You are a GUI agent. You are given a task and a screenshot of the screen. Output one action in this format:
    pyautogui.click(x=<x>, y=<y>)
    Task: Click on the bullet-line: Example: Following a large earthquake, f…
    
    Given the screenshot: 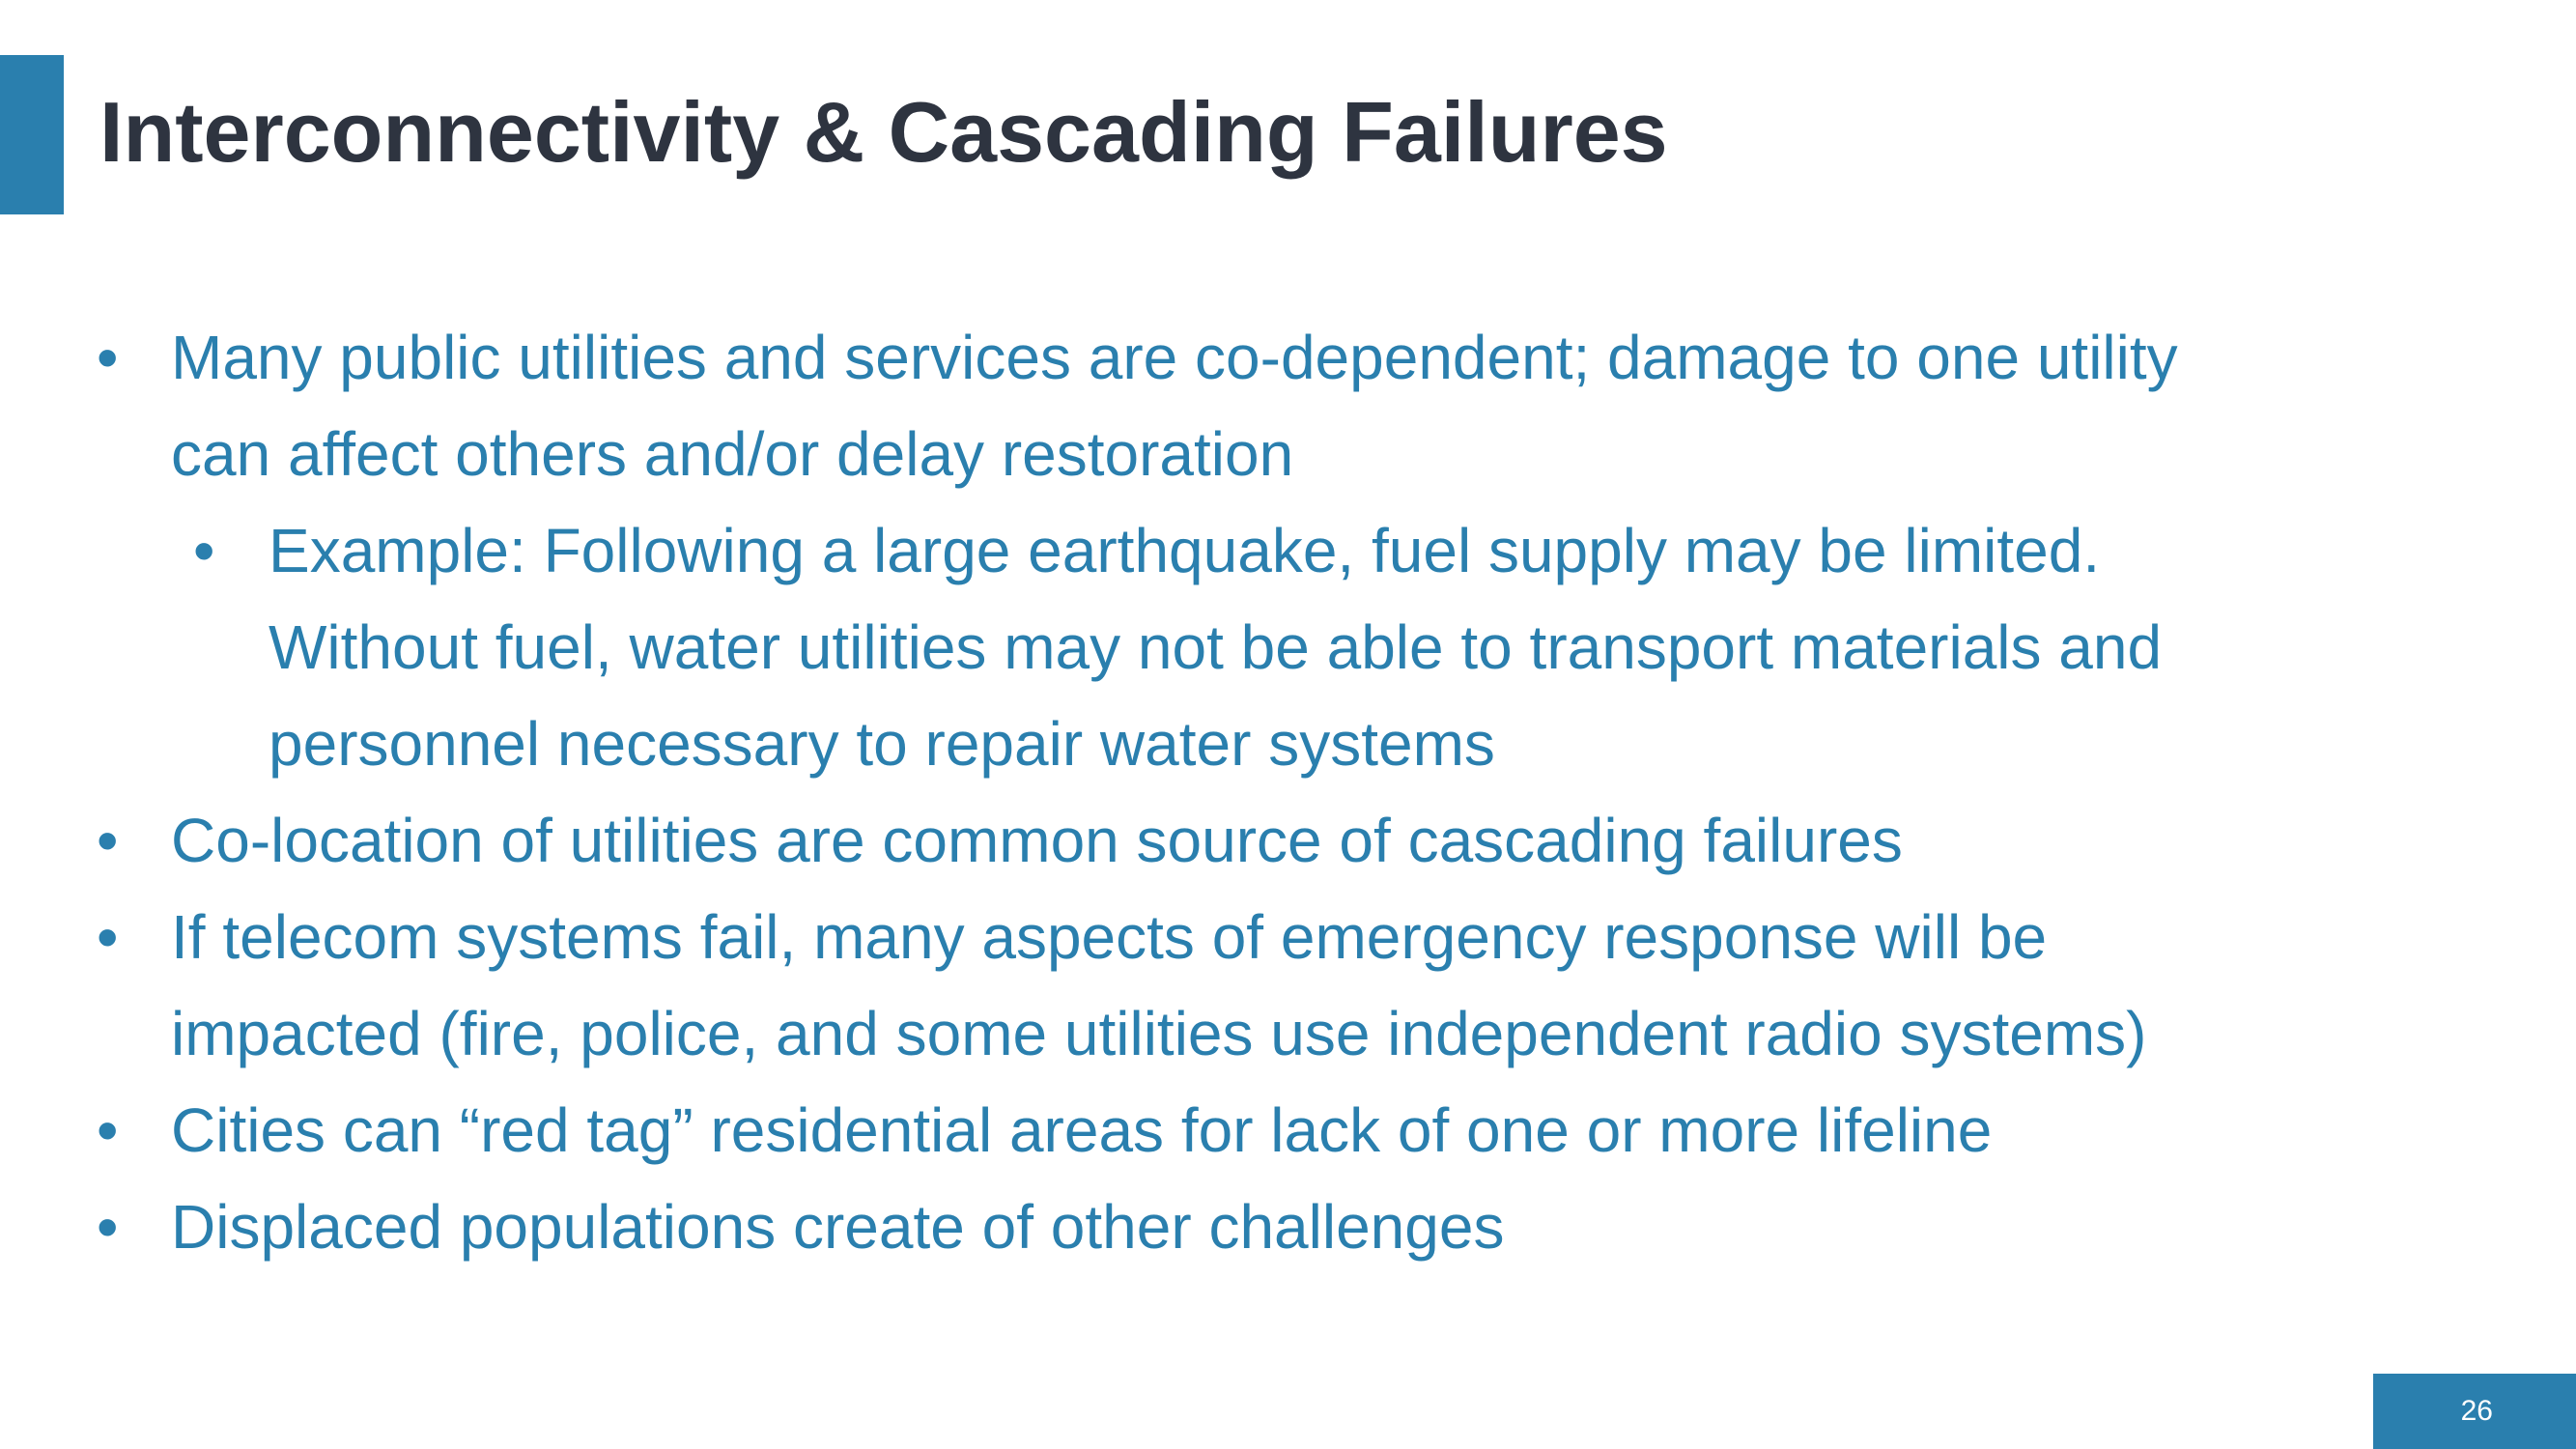 What is the action you would take?
    pyautogui.click(x=1185, y=550)
    